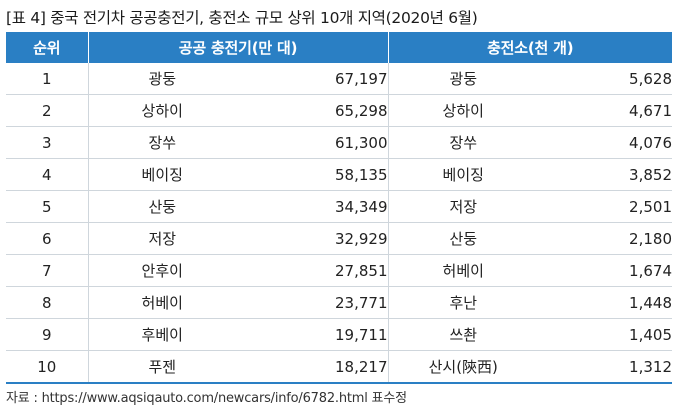  I want to click on station-value-cell: 5,628, so click(605, 79).